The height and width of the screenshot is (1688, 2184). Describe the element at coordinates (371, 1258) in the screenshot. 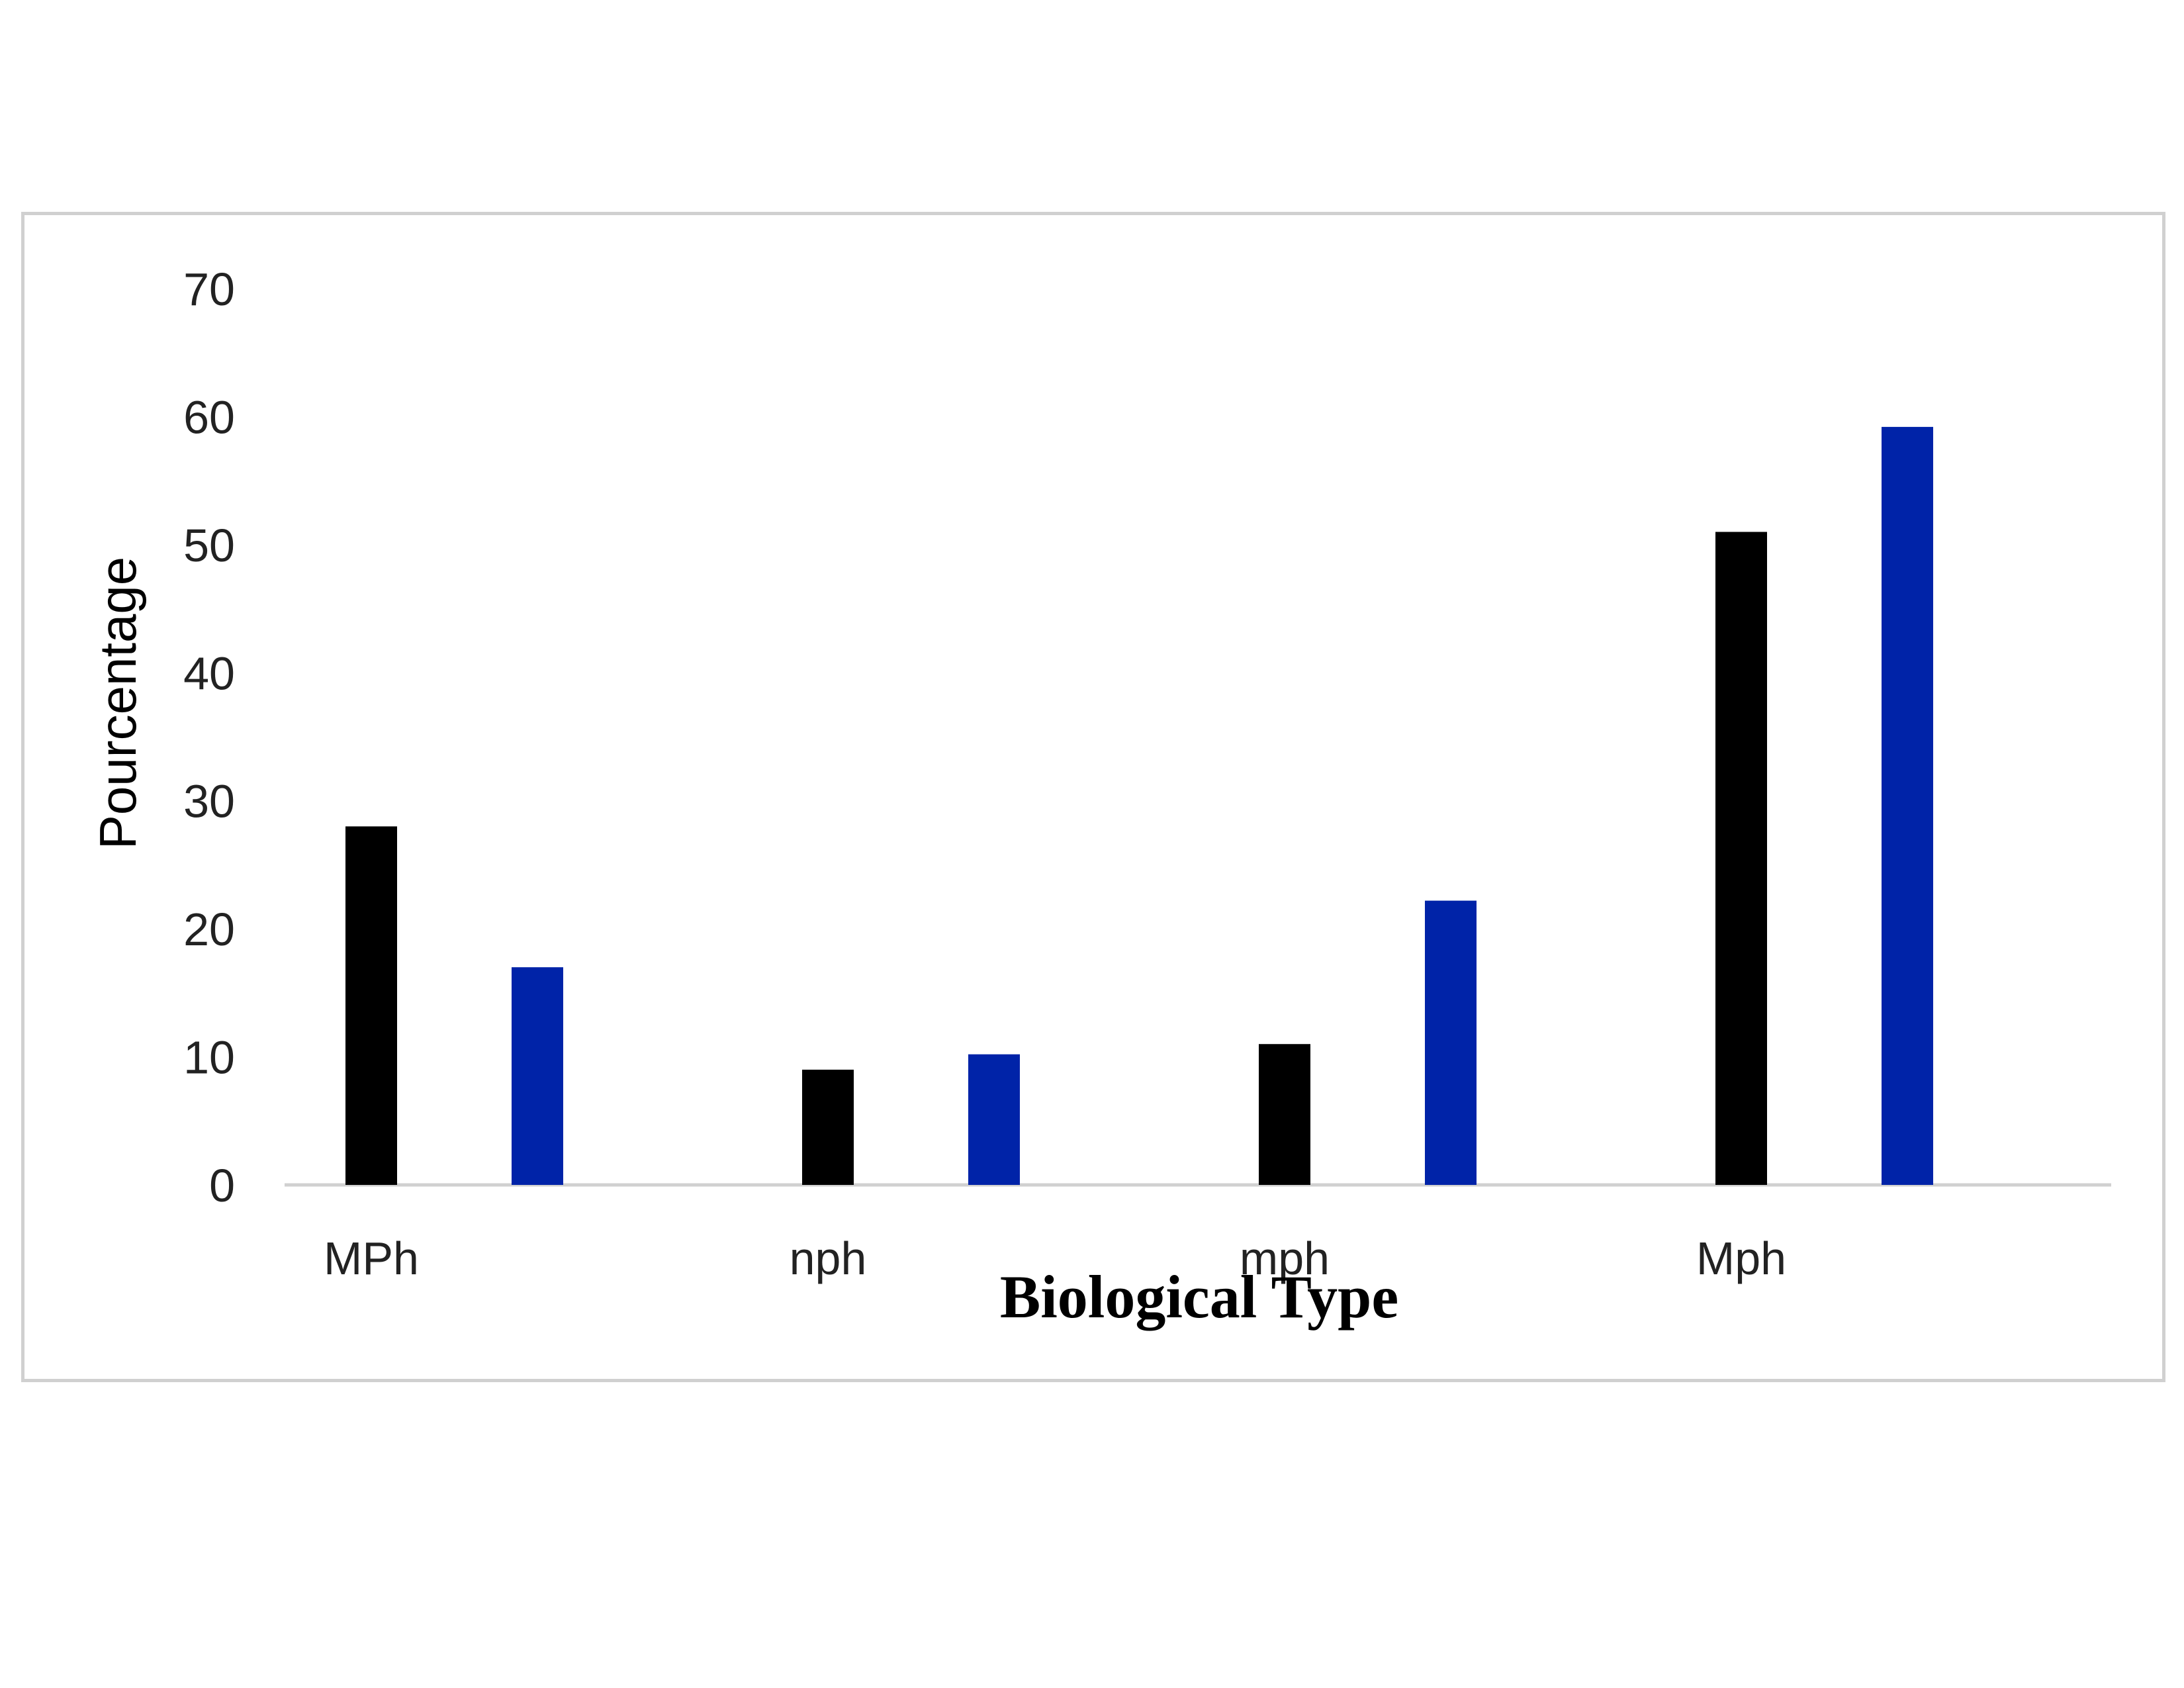

I see `x-category-label: MPh` at that location.